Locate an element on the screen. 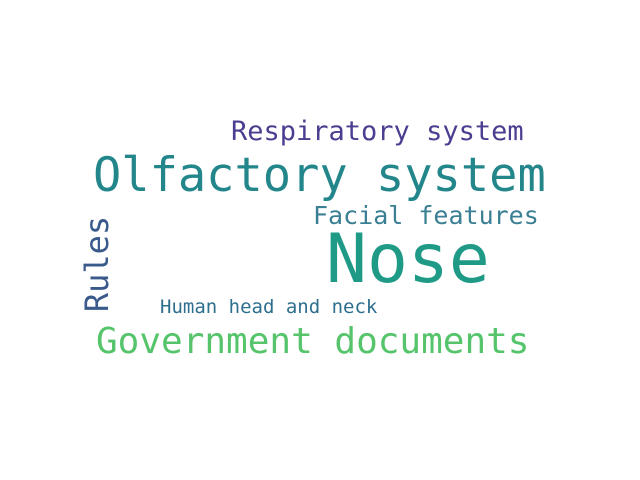  word-government-documents: Government documents is located at coordinates (313, 341).